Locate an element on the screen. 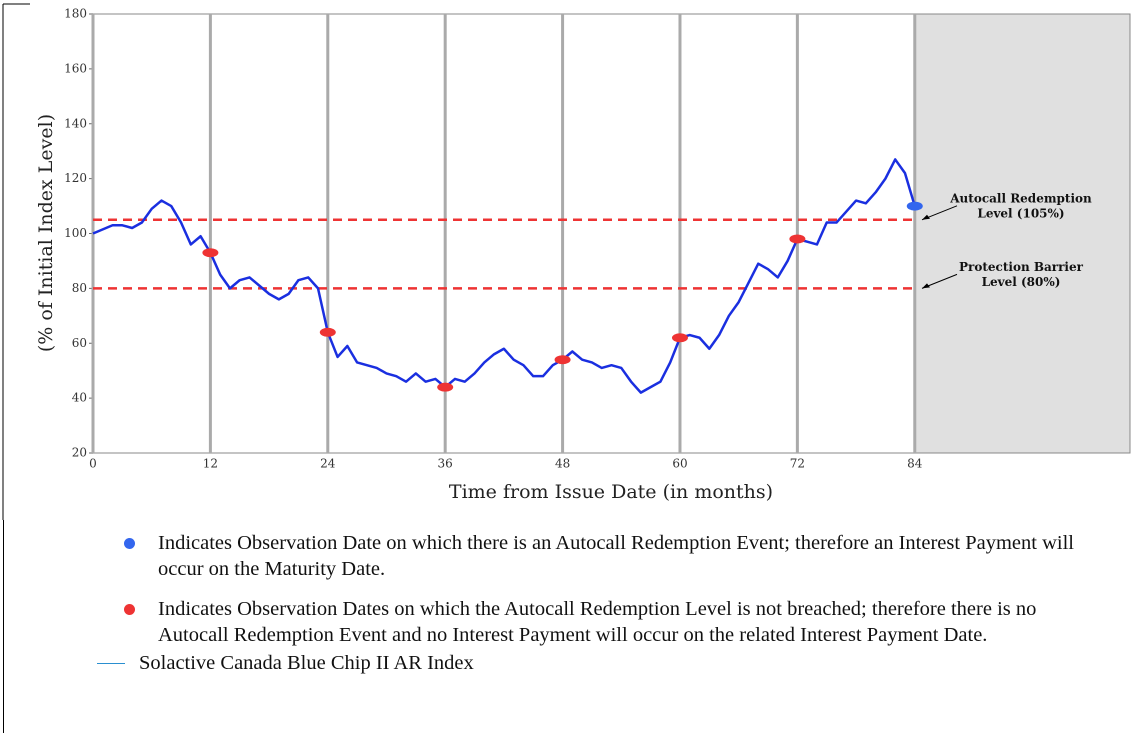  legend-line is located at coordinates (111, 663).